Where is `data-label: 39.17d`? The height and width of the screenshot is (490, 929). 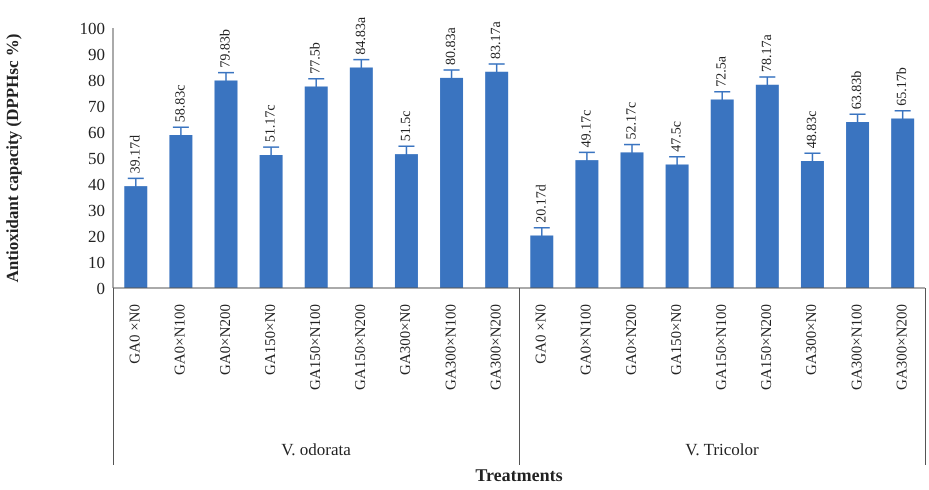 data-label: 39.17d is located at coordinates (136, 154).